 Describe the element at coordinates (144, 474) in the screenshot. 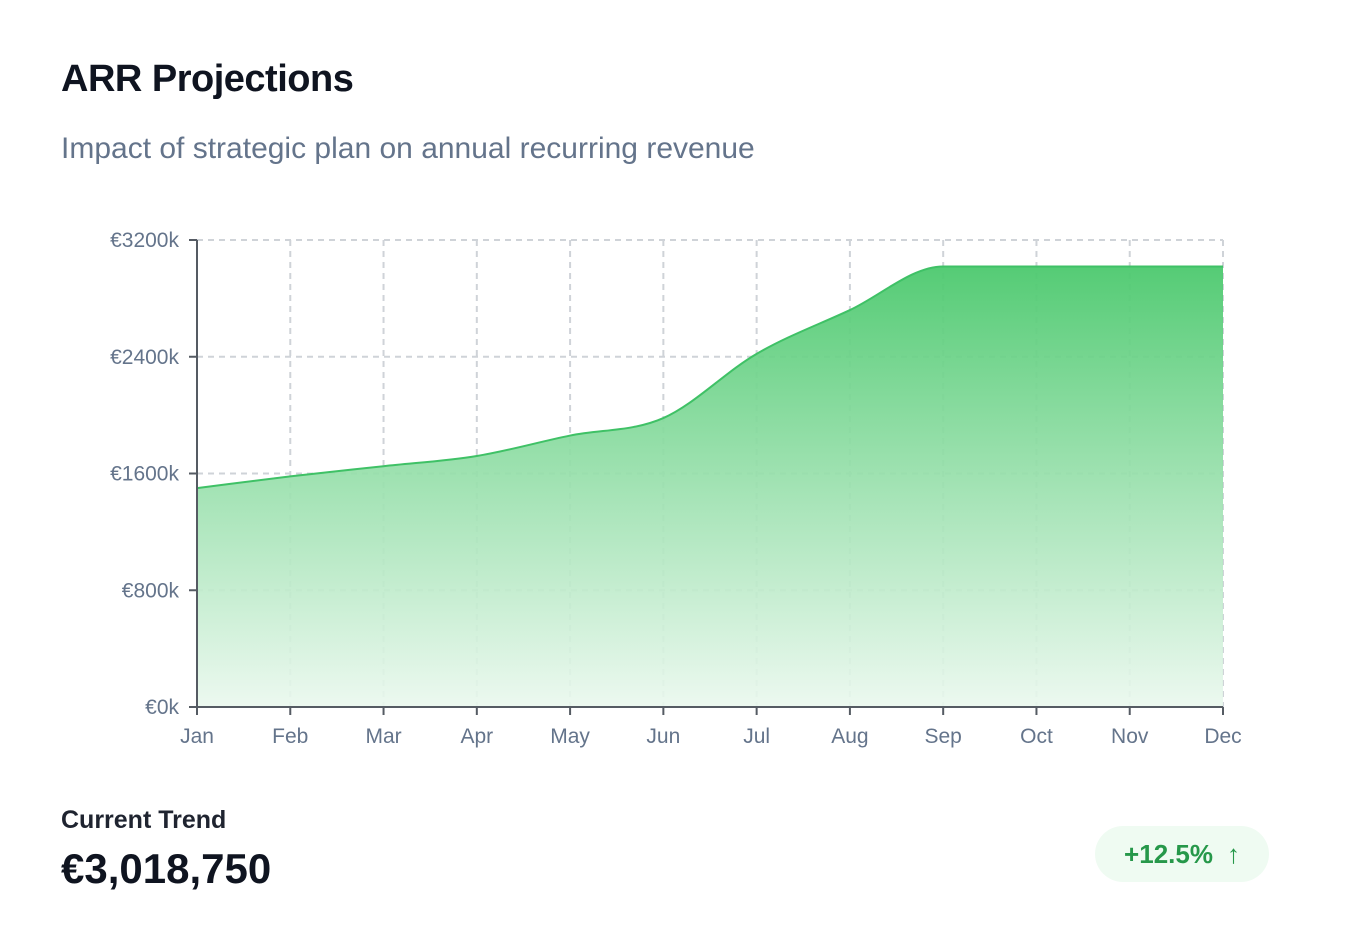

I see `y-tick-label: €1600k` at that location.